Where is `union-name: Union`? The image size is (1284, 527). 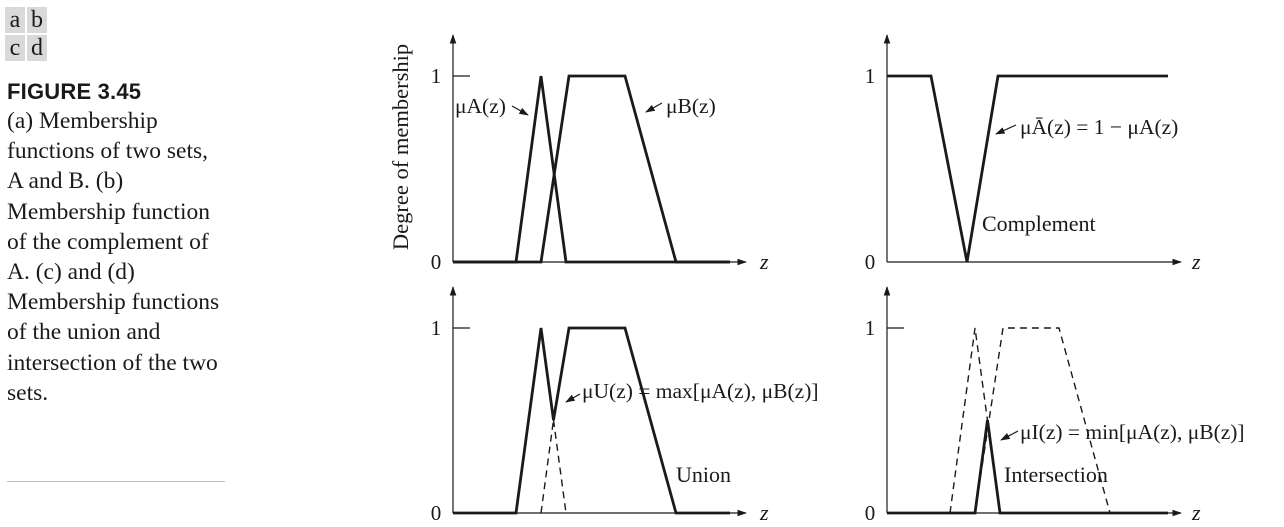
union-name: Union is located at coordinates (703, 474).